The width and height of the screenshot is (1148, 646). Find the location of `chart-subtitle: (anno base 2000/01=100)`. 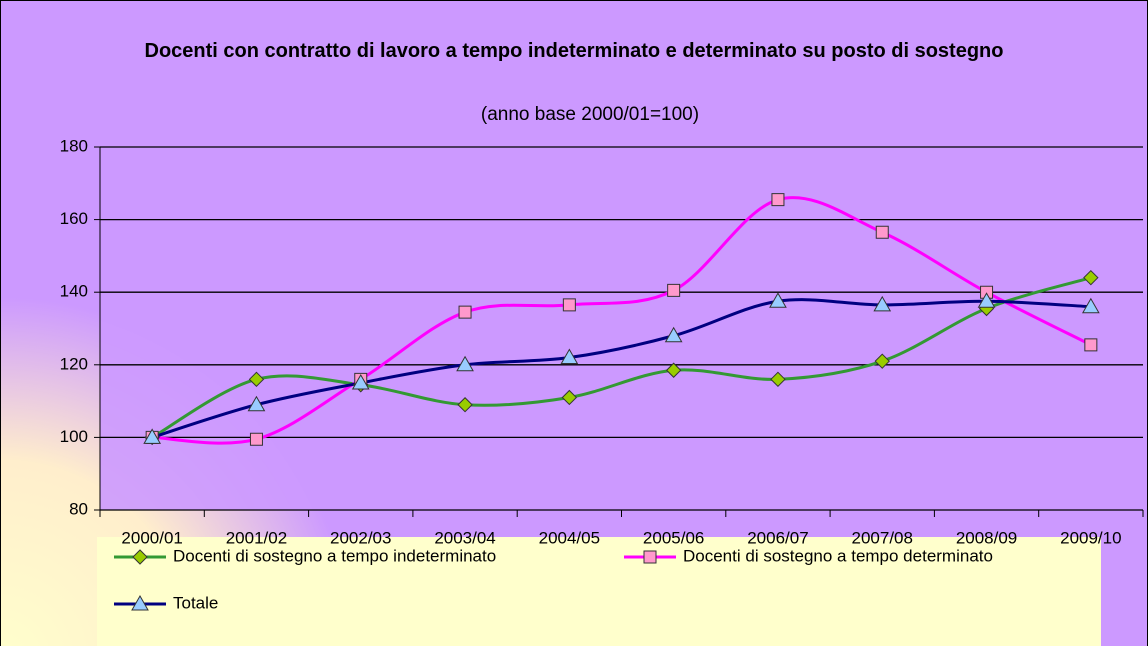

chart-subtitle: (anno base 2000/01=100) is located at coordinates (590, 114).